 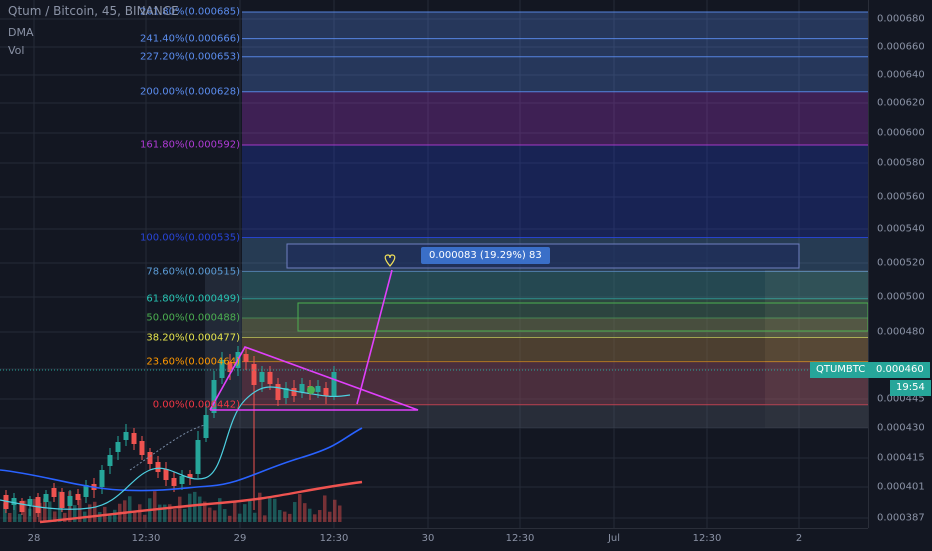 I want to click on indicator-label-dma: DMA, so click(x=21, y=32).